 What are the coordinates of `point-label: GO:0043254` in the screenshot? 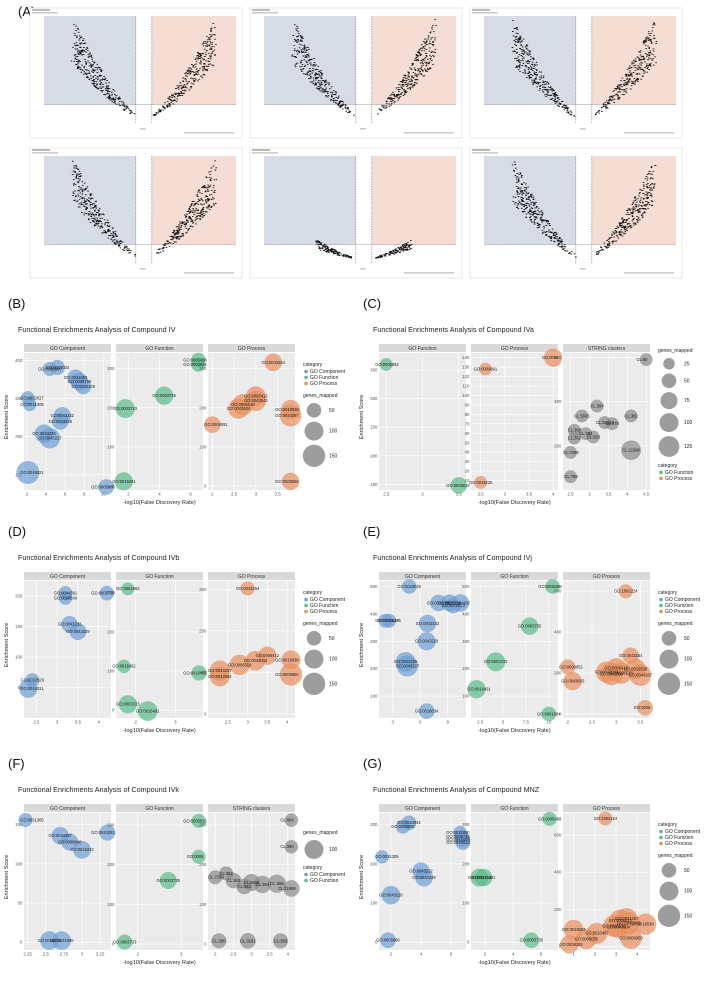 It's located at (248, 588).